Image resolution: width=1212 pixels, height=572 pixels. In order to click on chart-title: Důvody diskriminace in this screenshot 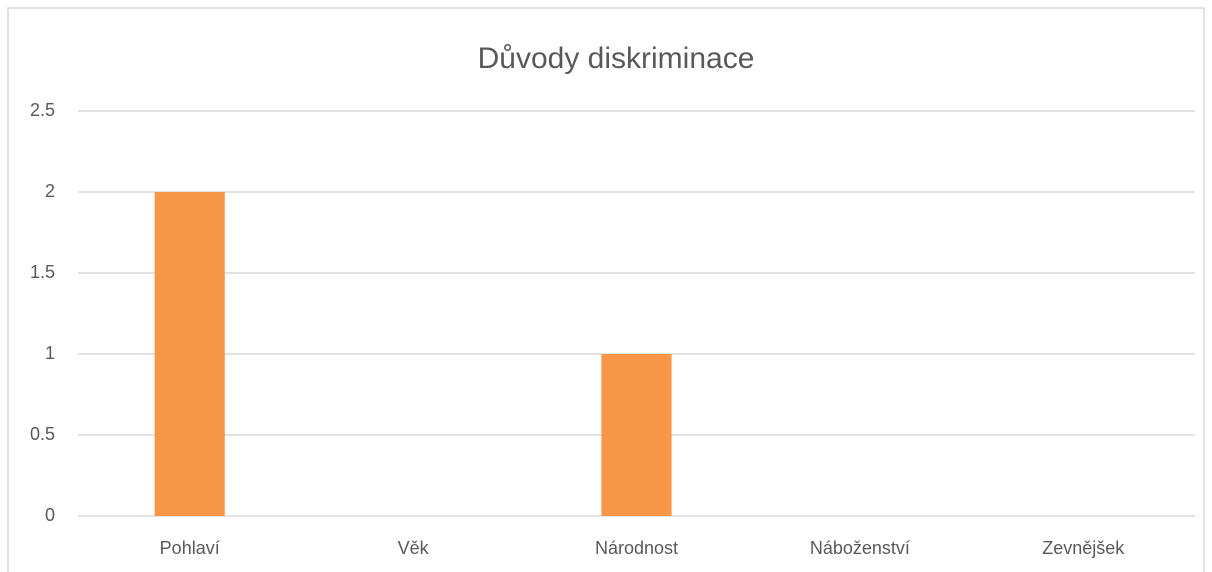, I will do `click(616, 58)`.